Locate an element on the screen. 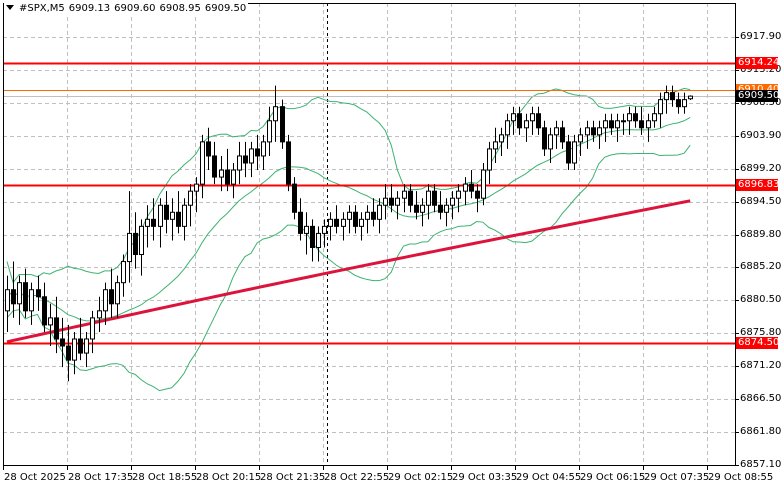 Image resolution: width=781 pixels, height=493 pixels. price-tag: 6874.50 is located at coordinates (758, 342).